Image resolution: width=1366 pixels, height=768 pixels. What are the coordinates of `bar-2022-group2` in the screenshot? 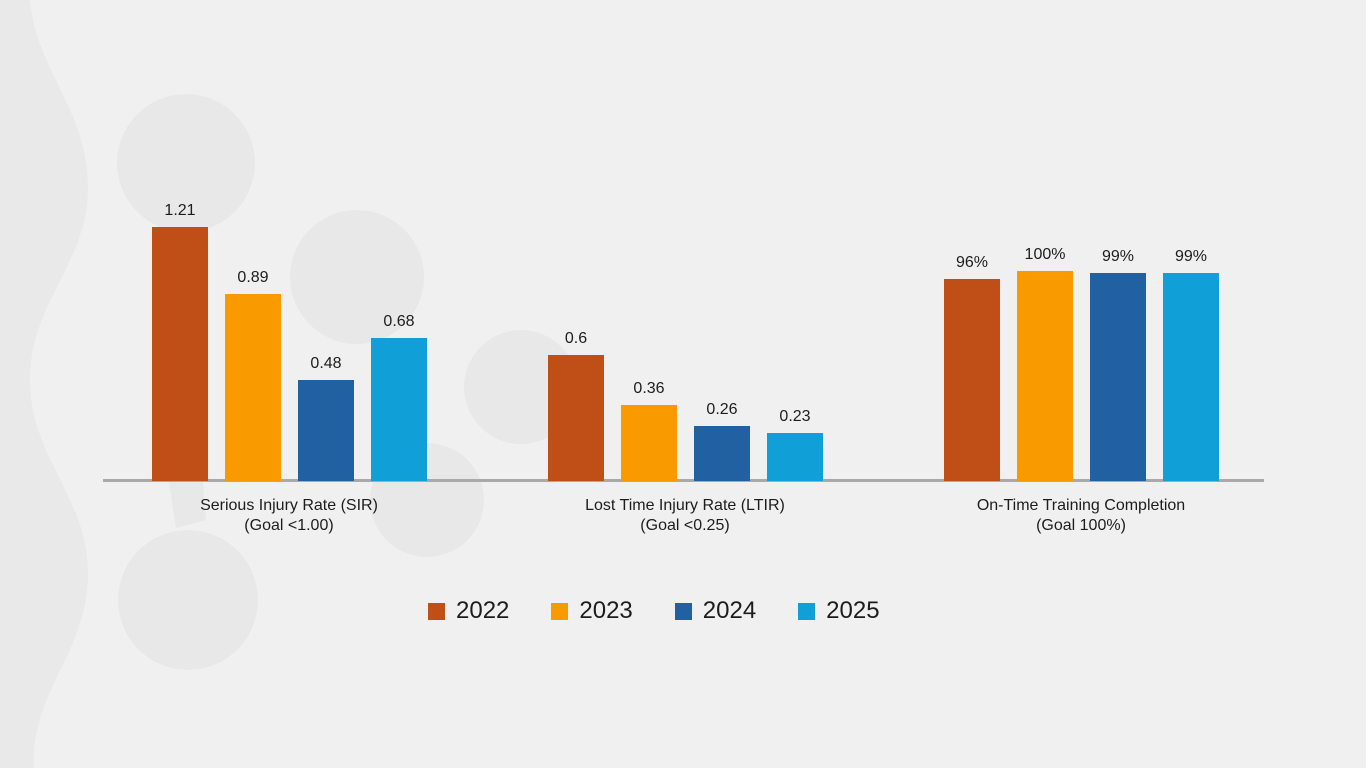 It's located at (576, 418).